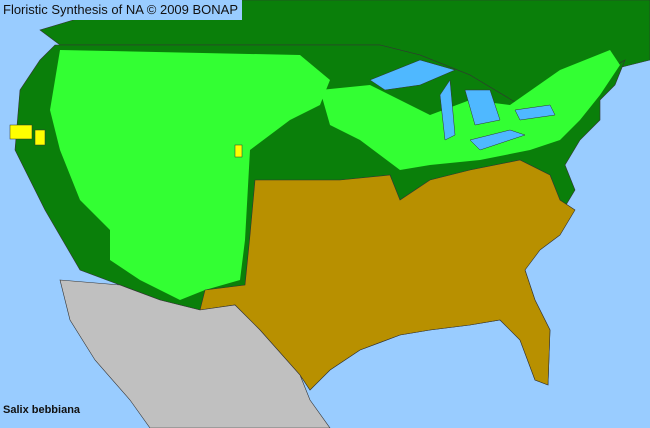 This screenshot has height=428, width=650. What do you see at coordinates (121, 10) in the screenshot?
I see `map-title: Floristic Synthesis of NA © 2009 BONAP` at bounding box center [121, 10].